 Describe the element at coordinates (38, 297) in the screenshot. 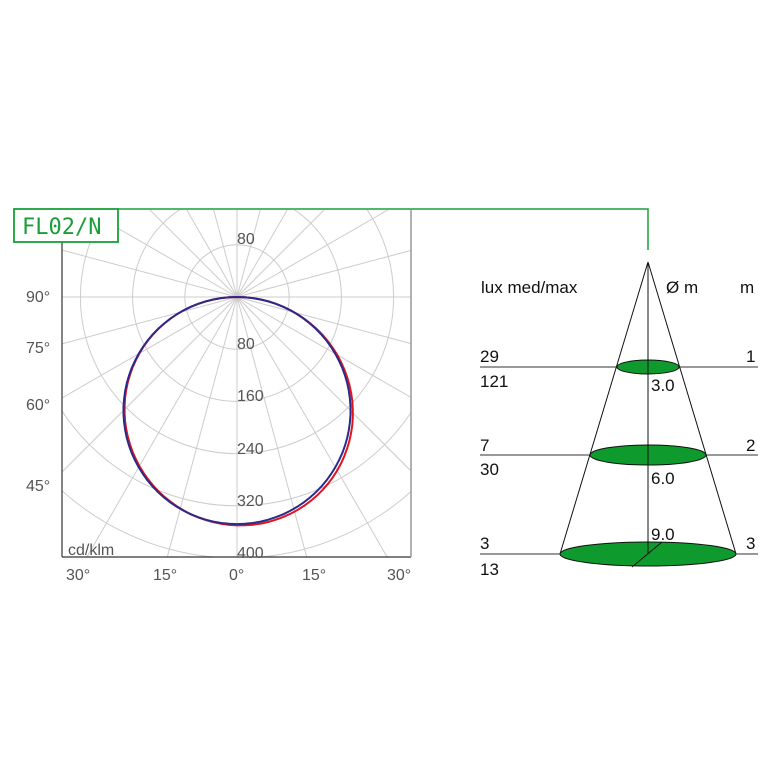

I see `angle-label: 90°` at that location.